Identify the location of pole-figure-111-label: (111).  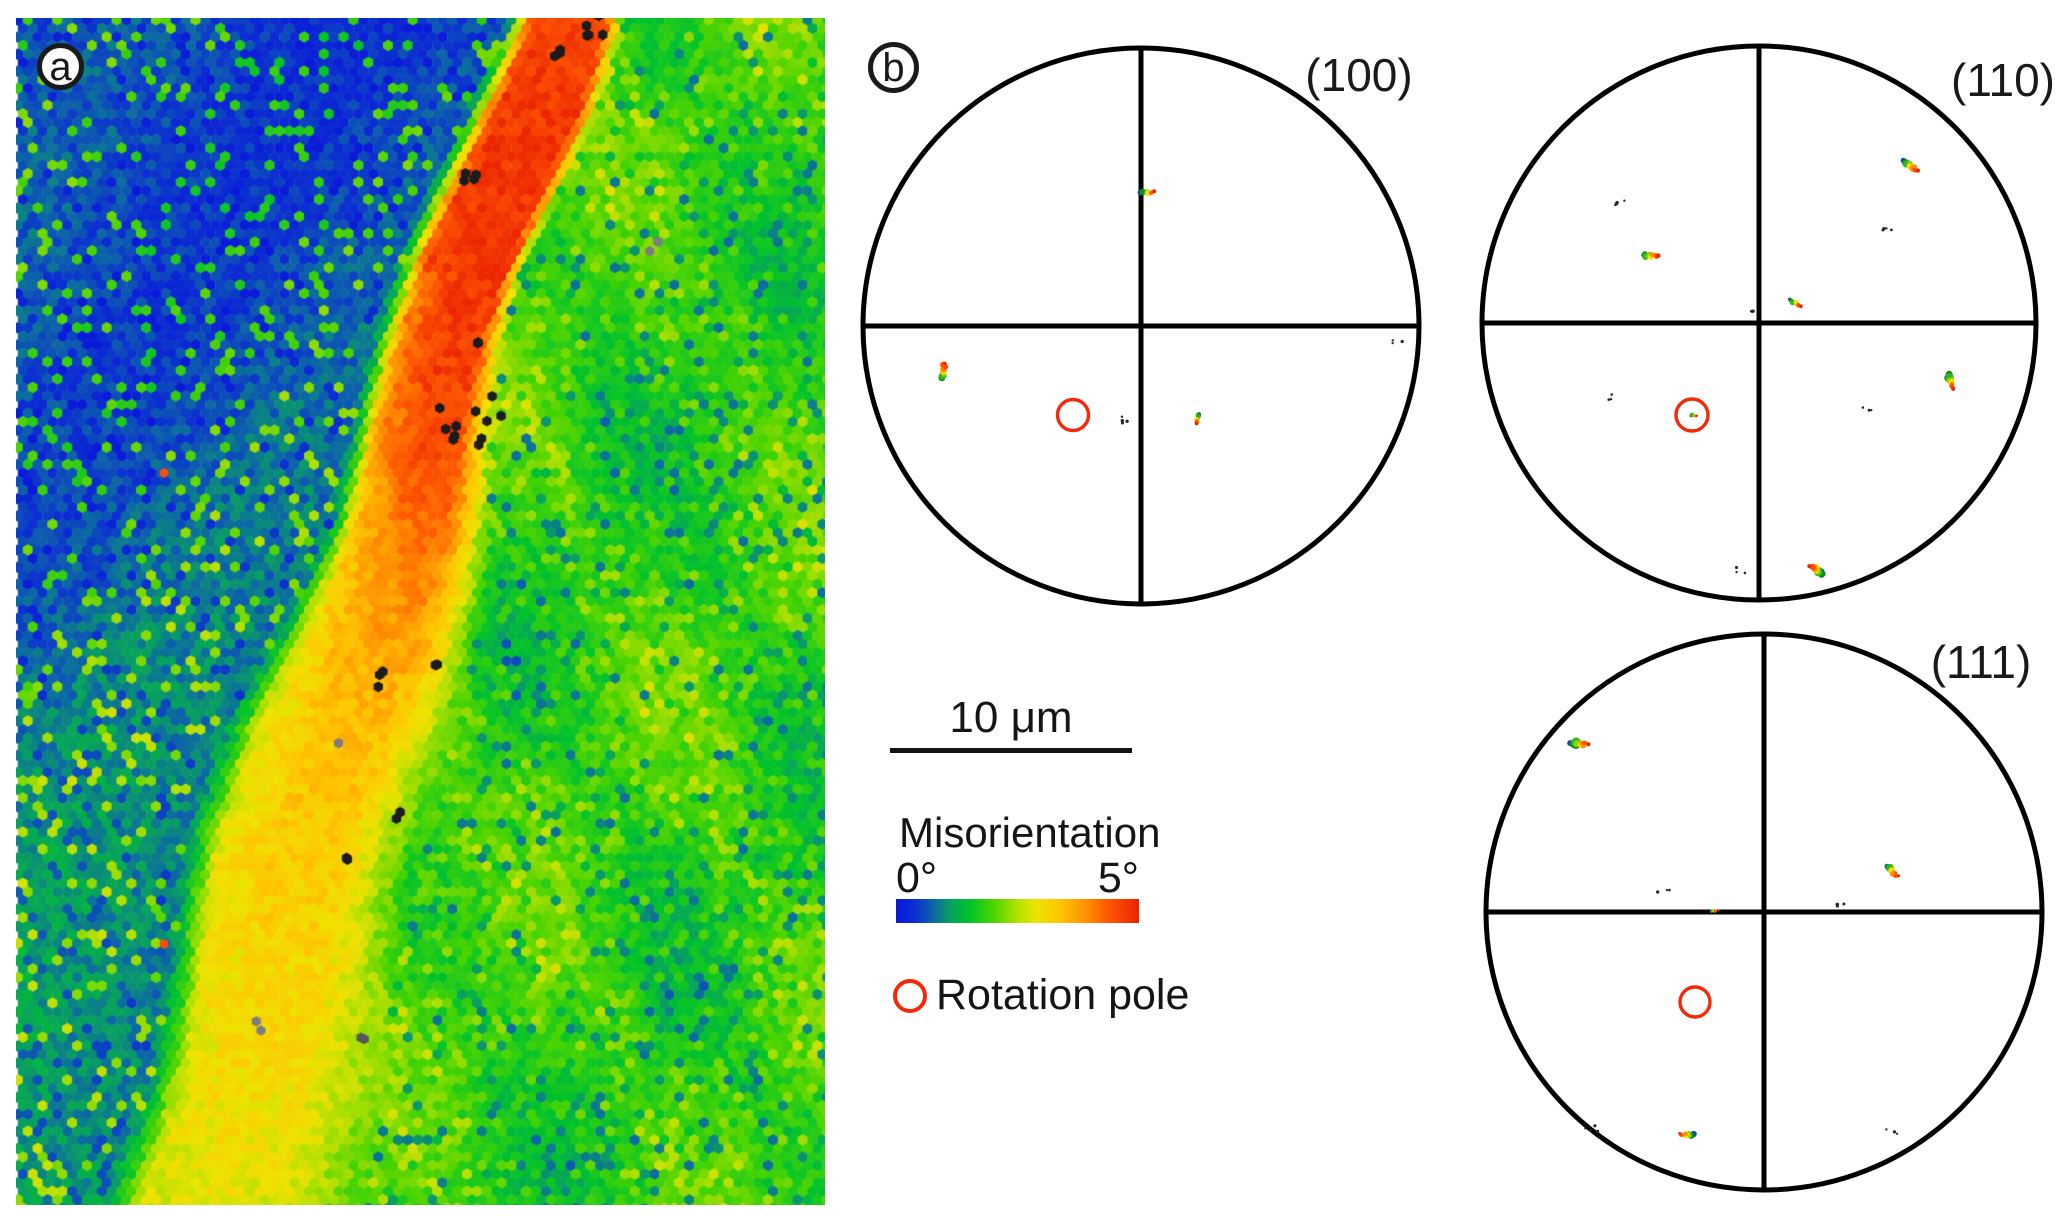
(1981, 662).